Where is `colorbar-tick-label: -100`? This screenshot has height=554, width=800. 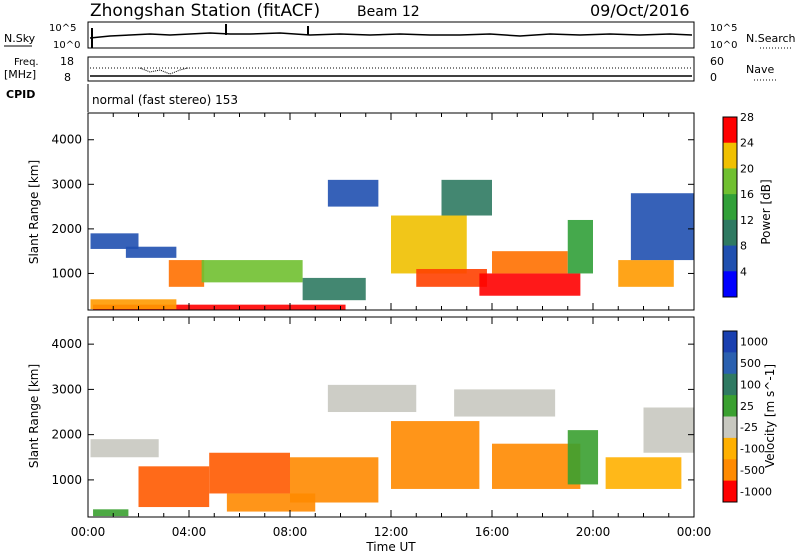 colorbar-tick-label: -100 is located at coordinates (752, 449).